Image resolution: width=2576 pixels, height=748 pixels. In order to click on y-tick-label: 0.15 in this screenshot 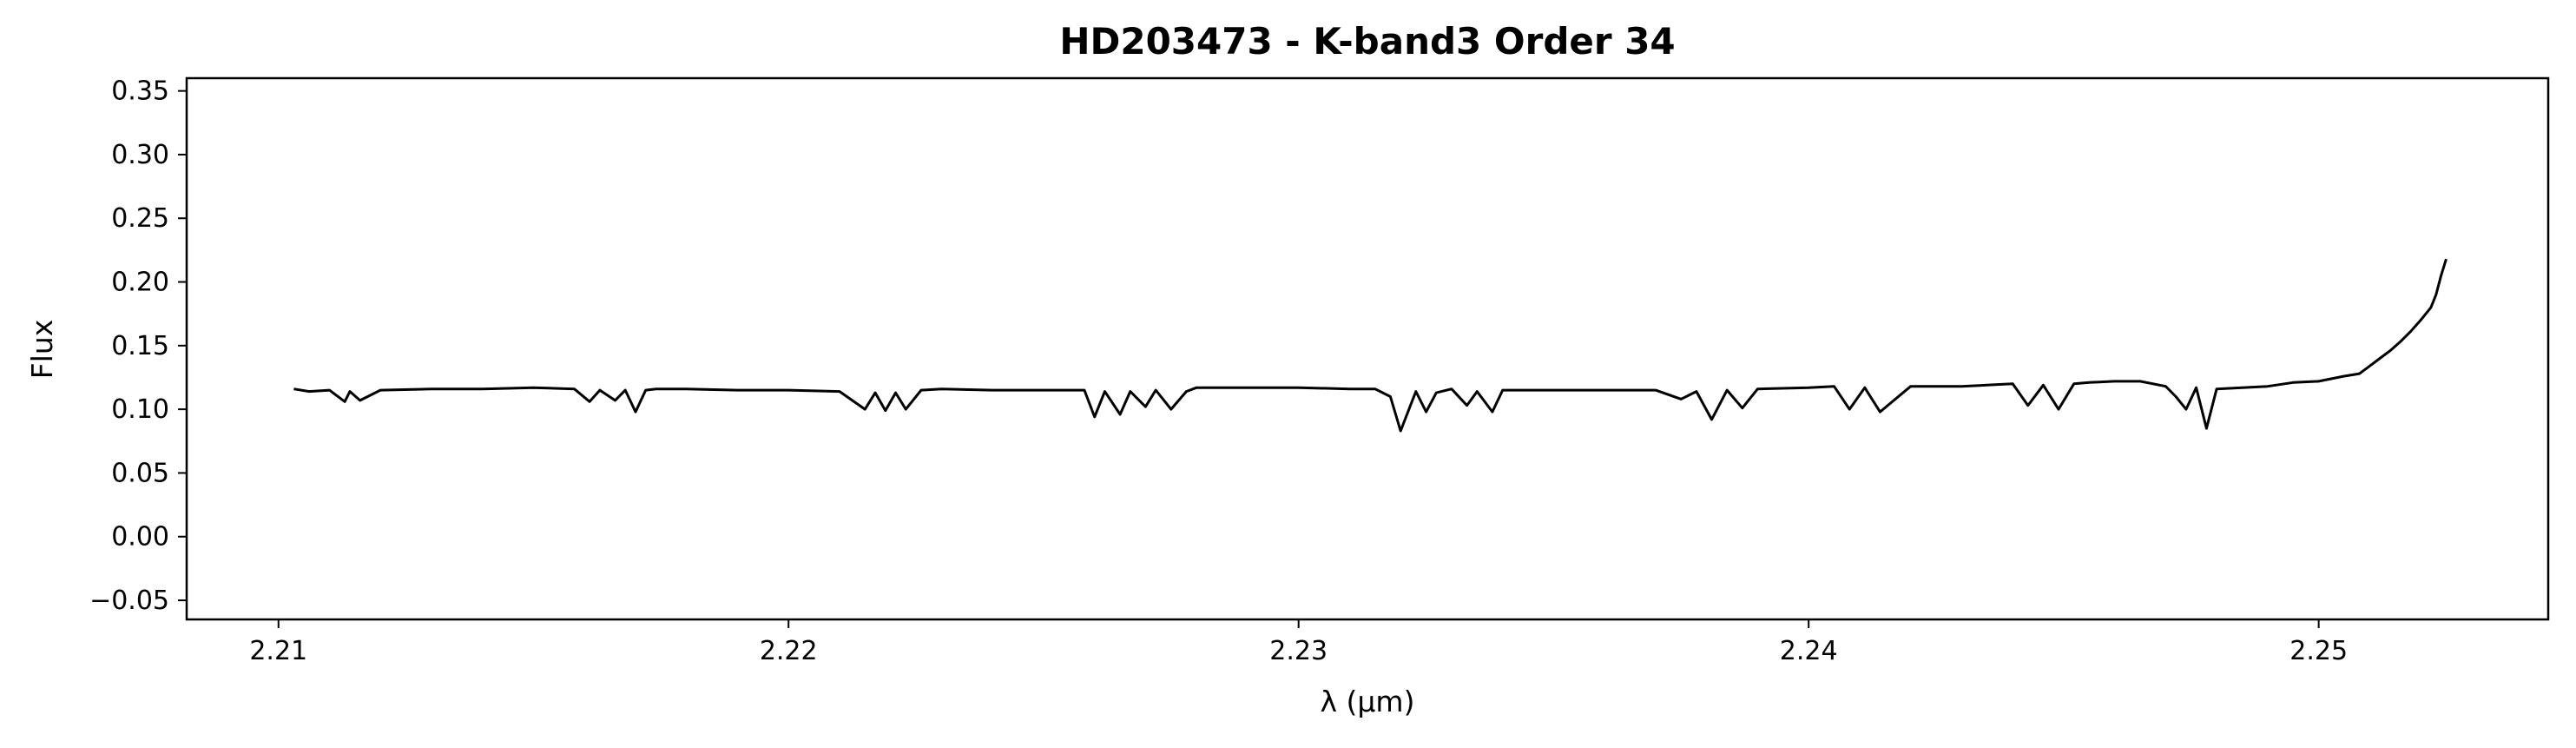, I will do `click(140, 346)`.